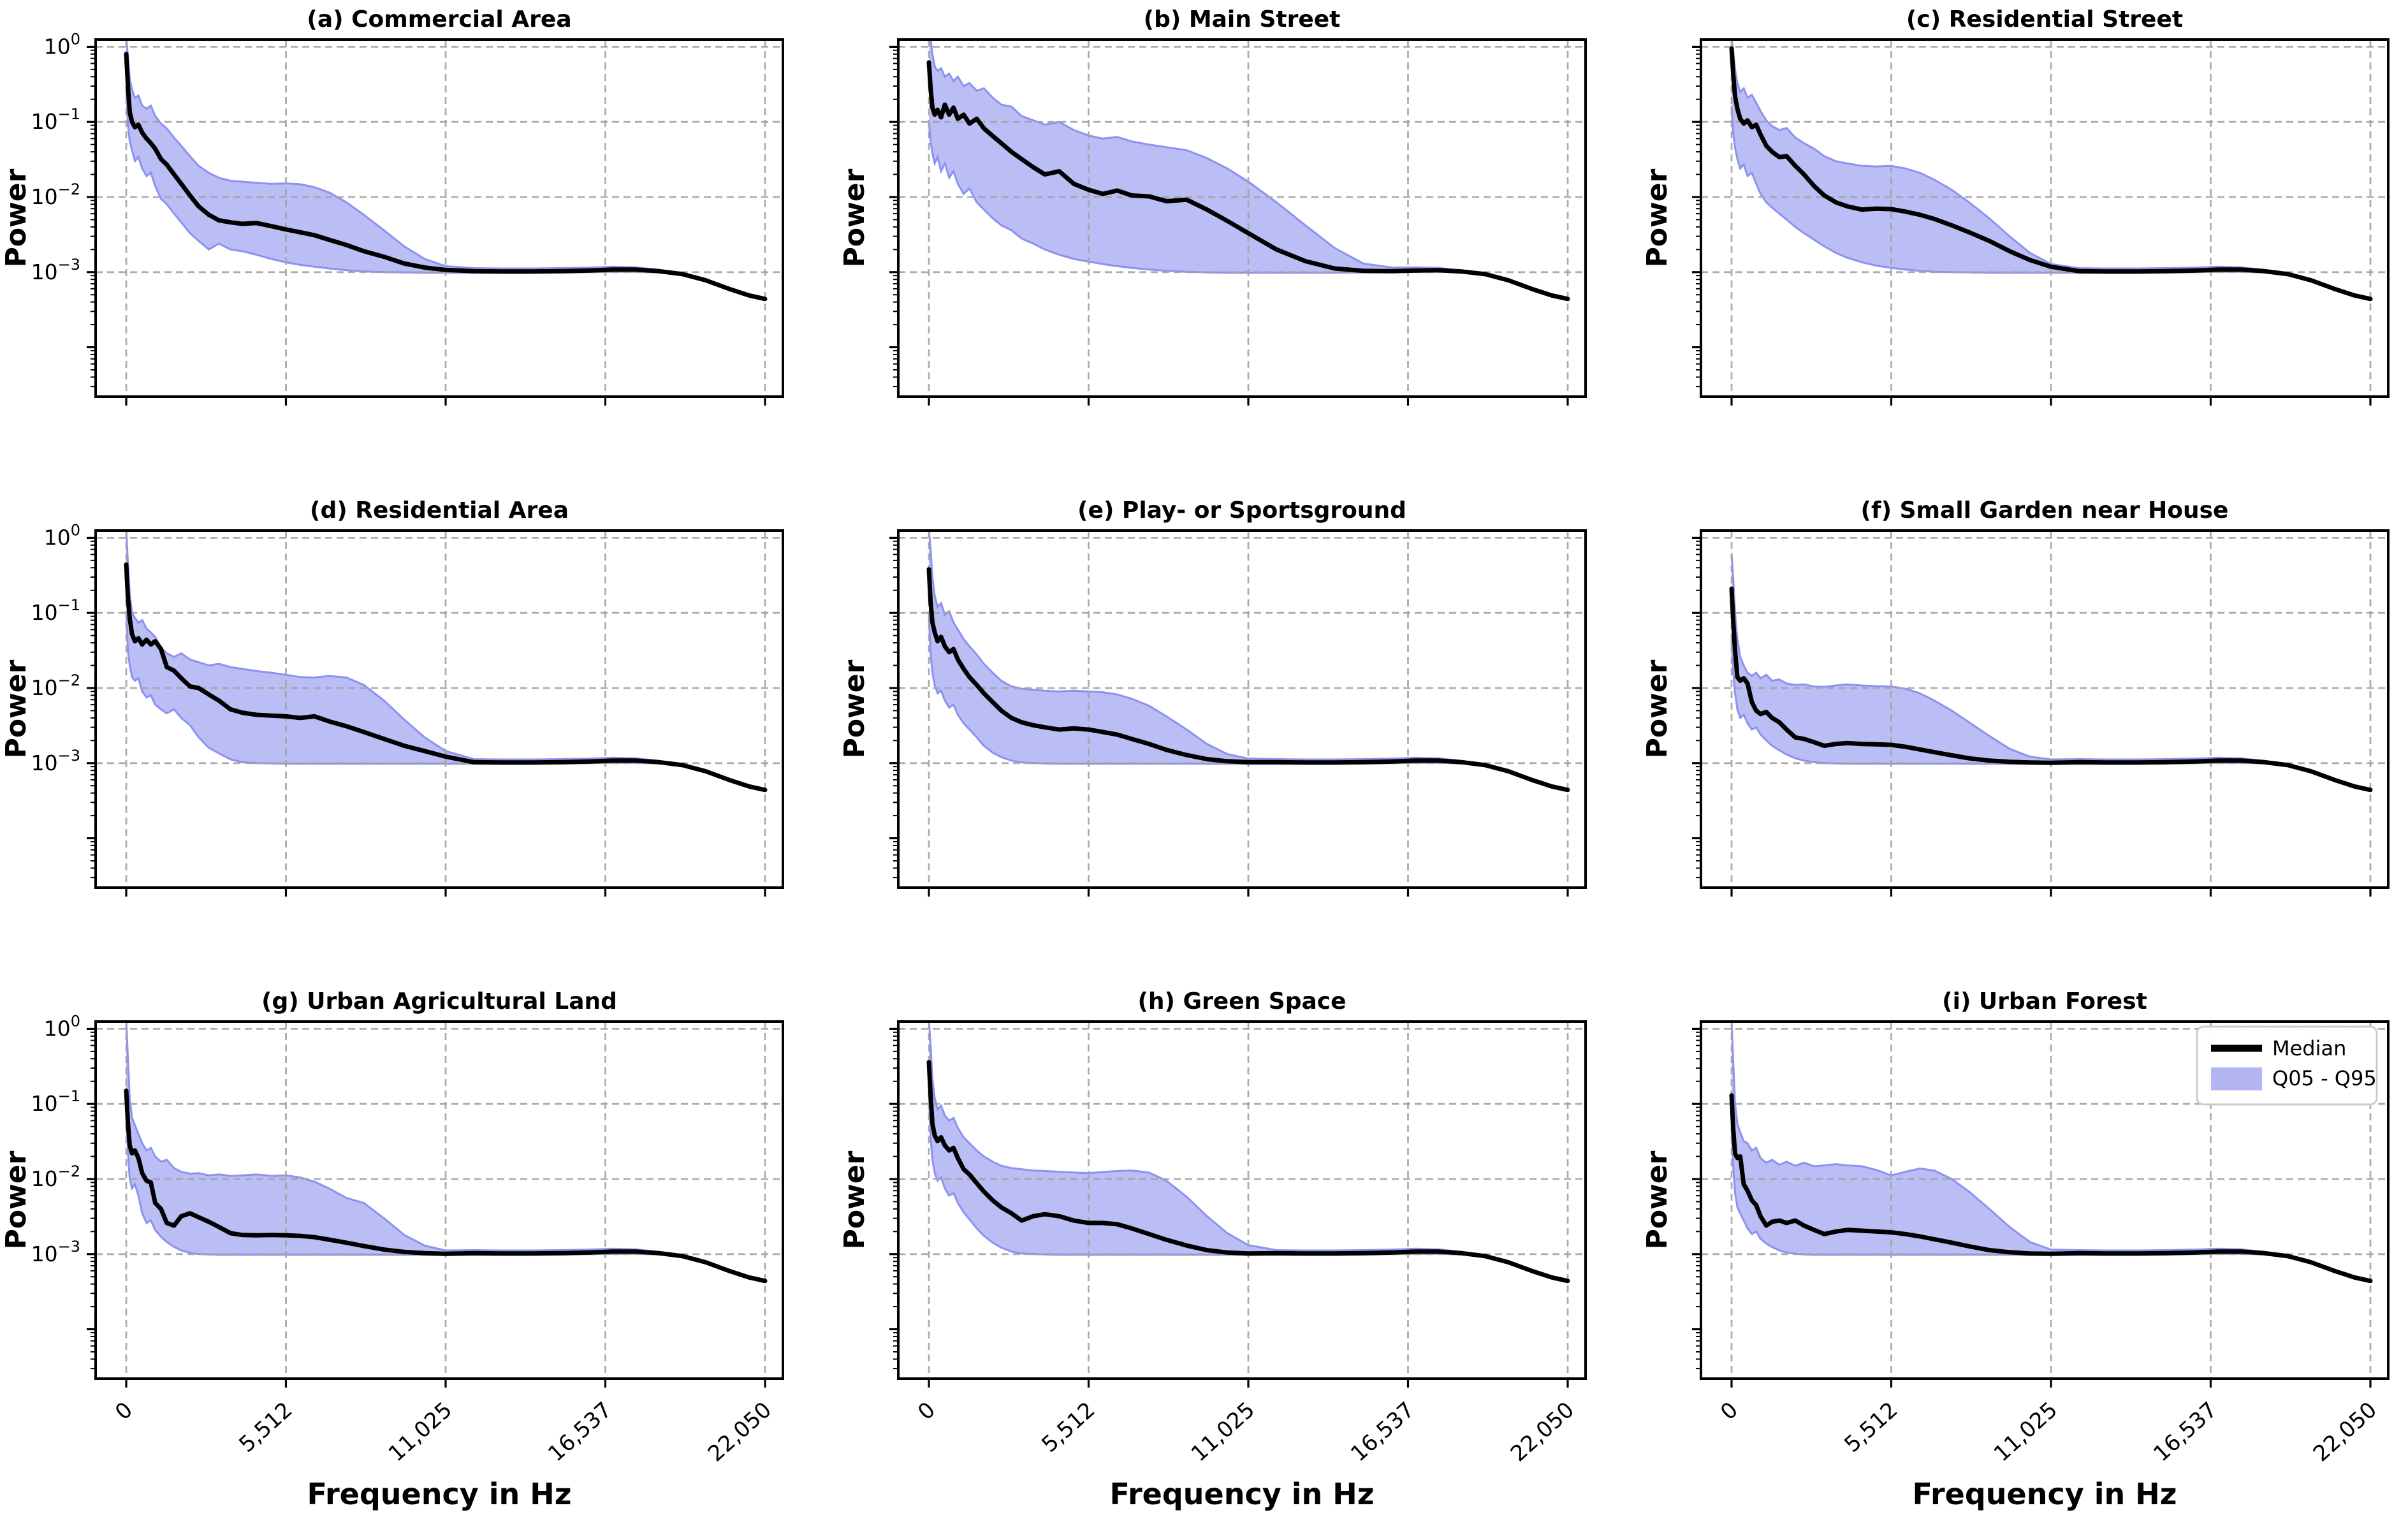 Image resolution: width=2408 pixels, height=1517 pixels. What do you see at coordinates (2044, 1002) in the screenshot?
I see `subplot-title: (i) Urban Forest` at bounding box center [2044, 1002].